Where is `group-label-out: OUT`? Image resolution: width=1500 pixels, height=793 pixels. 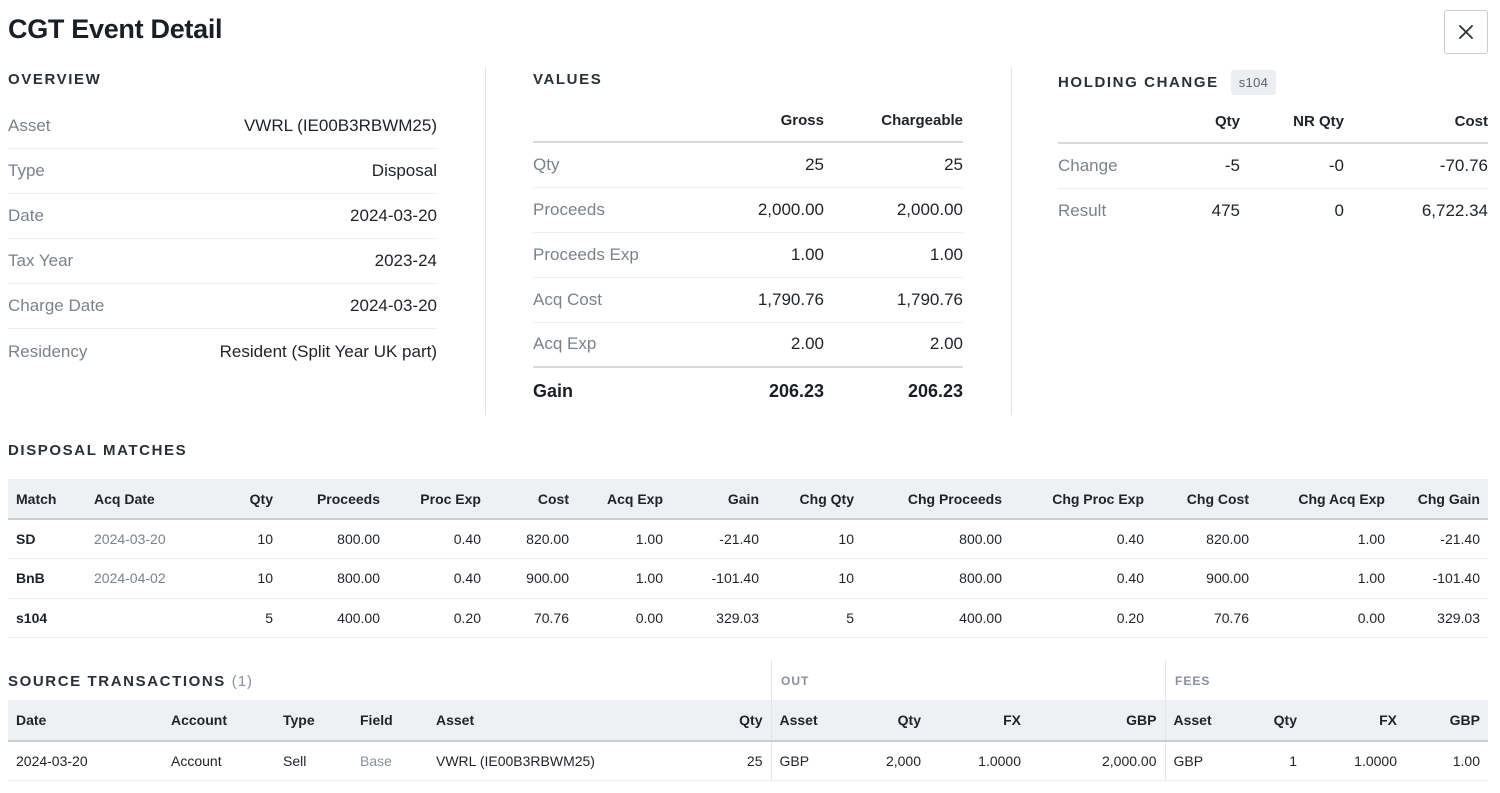
group-label-out: OUT is located at coordinates (795, 681).